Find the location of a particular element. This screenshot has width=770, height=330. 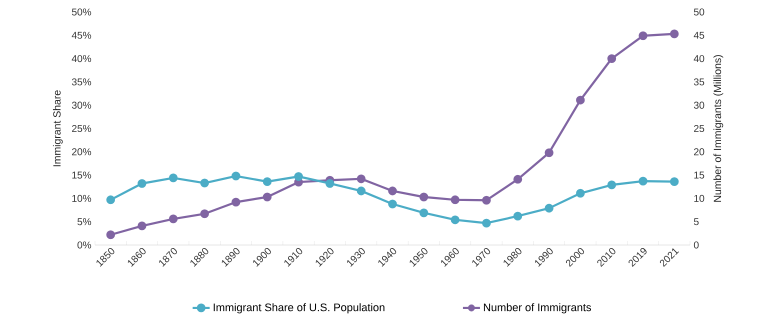

y-tick-label: 10% is located at coordinates (82, 198).